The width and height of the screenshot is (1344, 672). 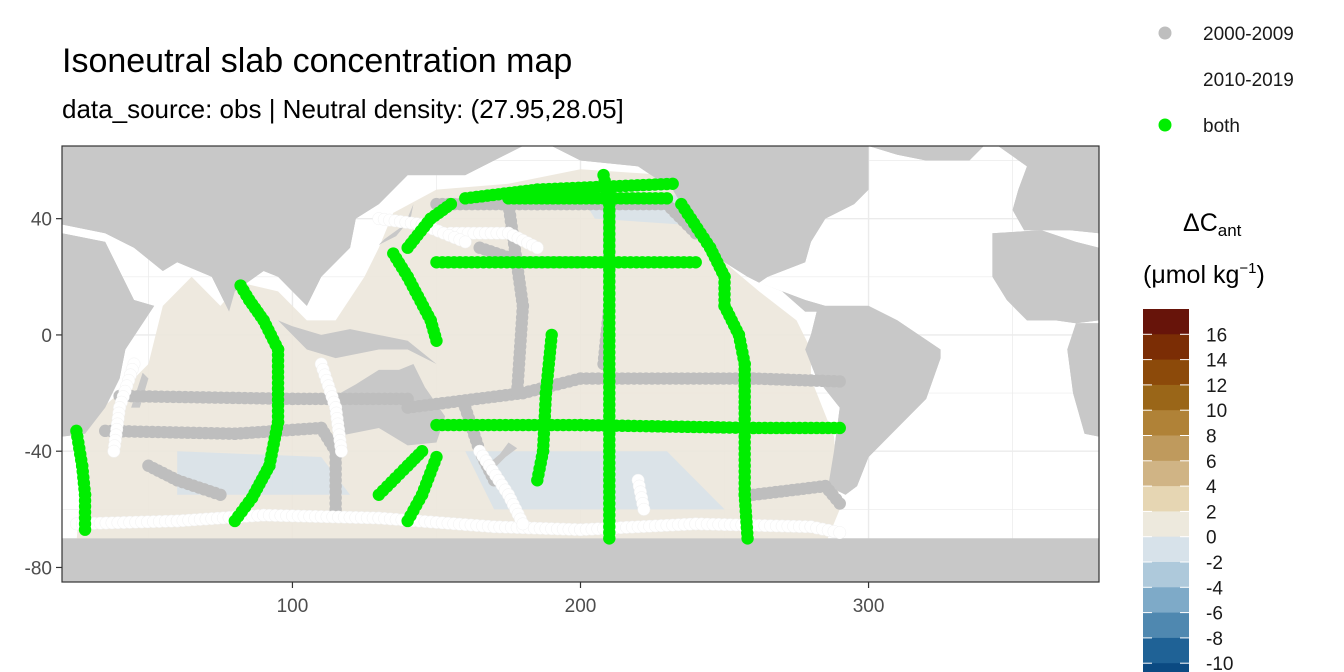 I want to click on colorbar-label: 10, so click(x=1216, y=411).